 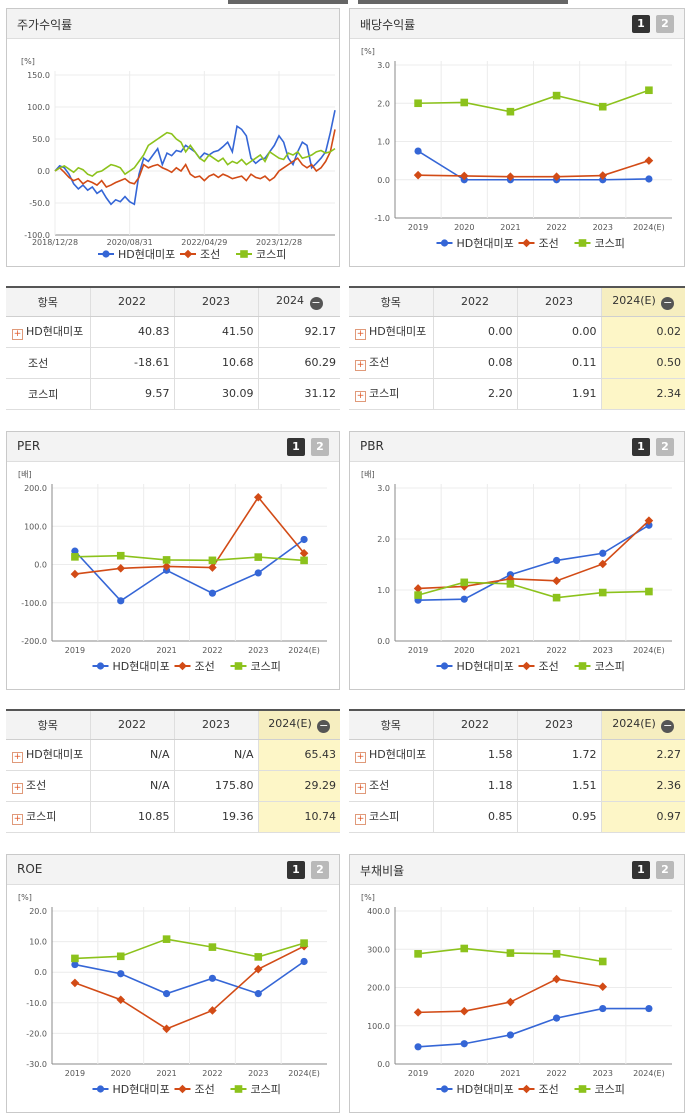 What do you see at coordinates (48, 394) in the screenshot?
I see `row-label: 코스피` at bounding box center [48, 394].